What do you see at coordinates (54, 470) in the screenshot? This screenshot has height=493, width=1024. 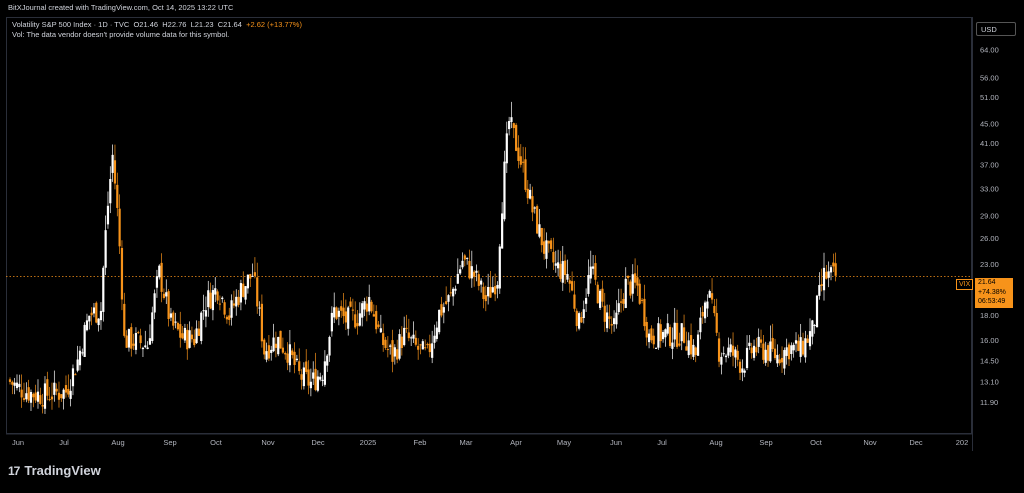 I see `tradingview-logo: 17 TradingView` at bounding box center [54, 470].